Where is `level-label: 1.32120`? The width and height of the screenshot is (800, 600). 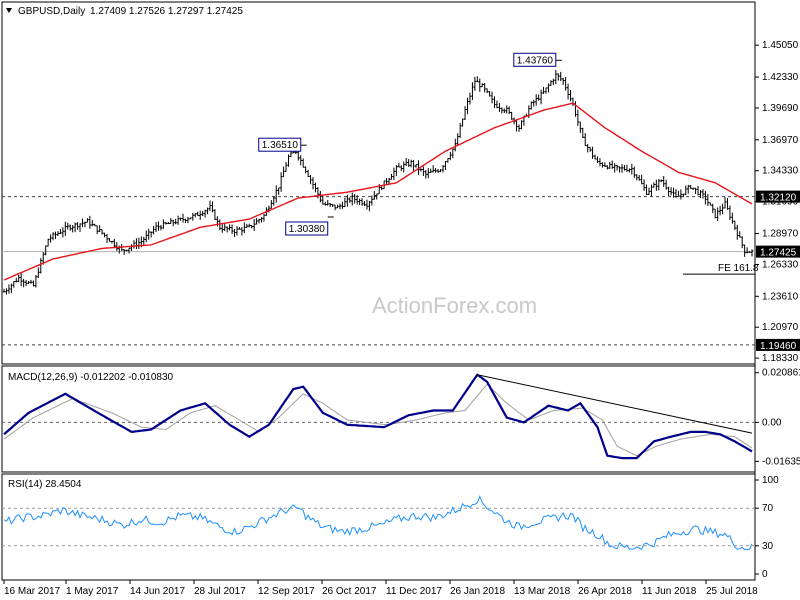
level-label: 1.32120 is located at coordinates (778, 198).